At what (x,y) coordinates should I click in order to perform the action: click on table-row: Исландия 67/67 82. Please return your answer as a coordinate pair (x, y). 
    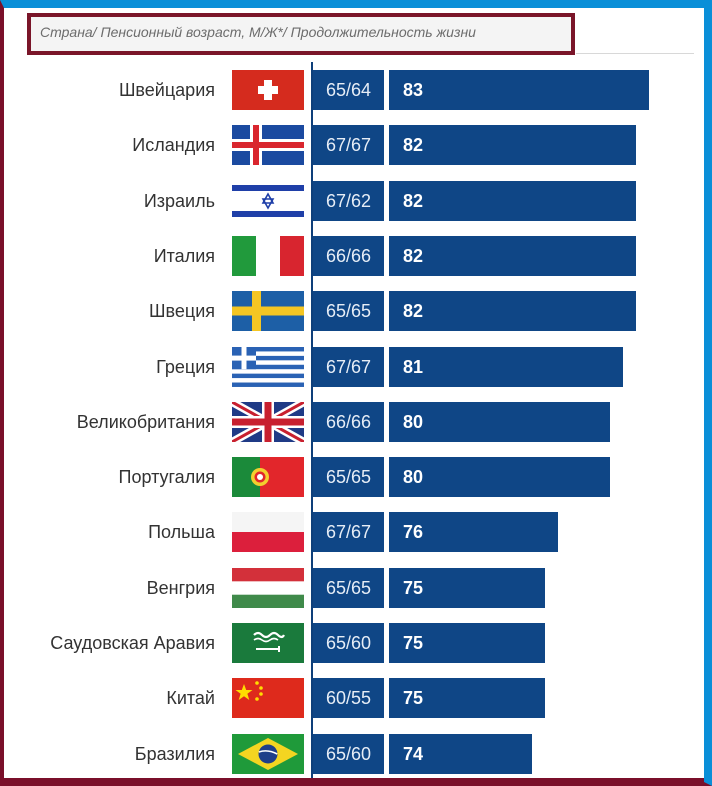
    Looking at the image, I should click on (356, 145).